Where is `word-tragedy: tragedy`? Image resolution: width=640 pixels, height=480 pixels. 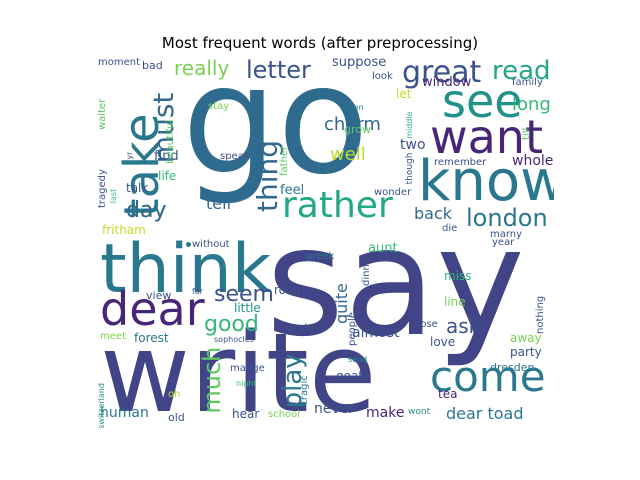 word-tragedy: tragedy is located at coordinates (102, 188).